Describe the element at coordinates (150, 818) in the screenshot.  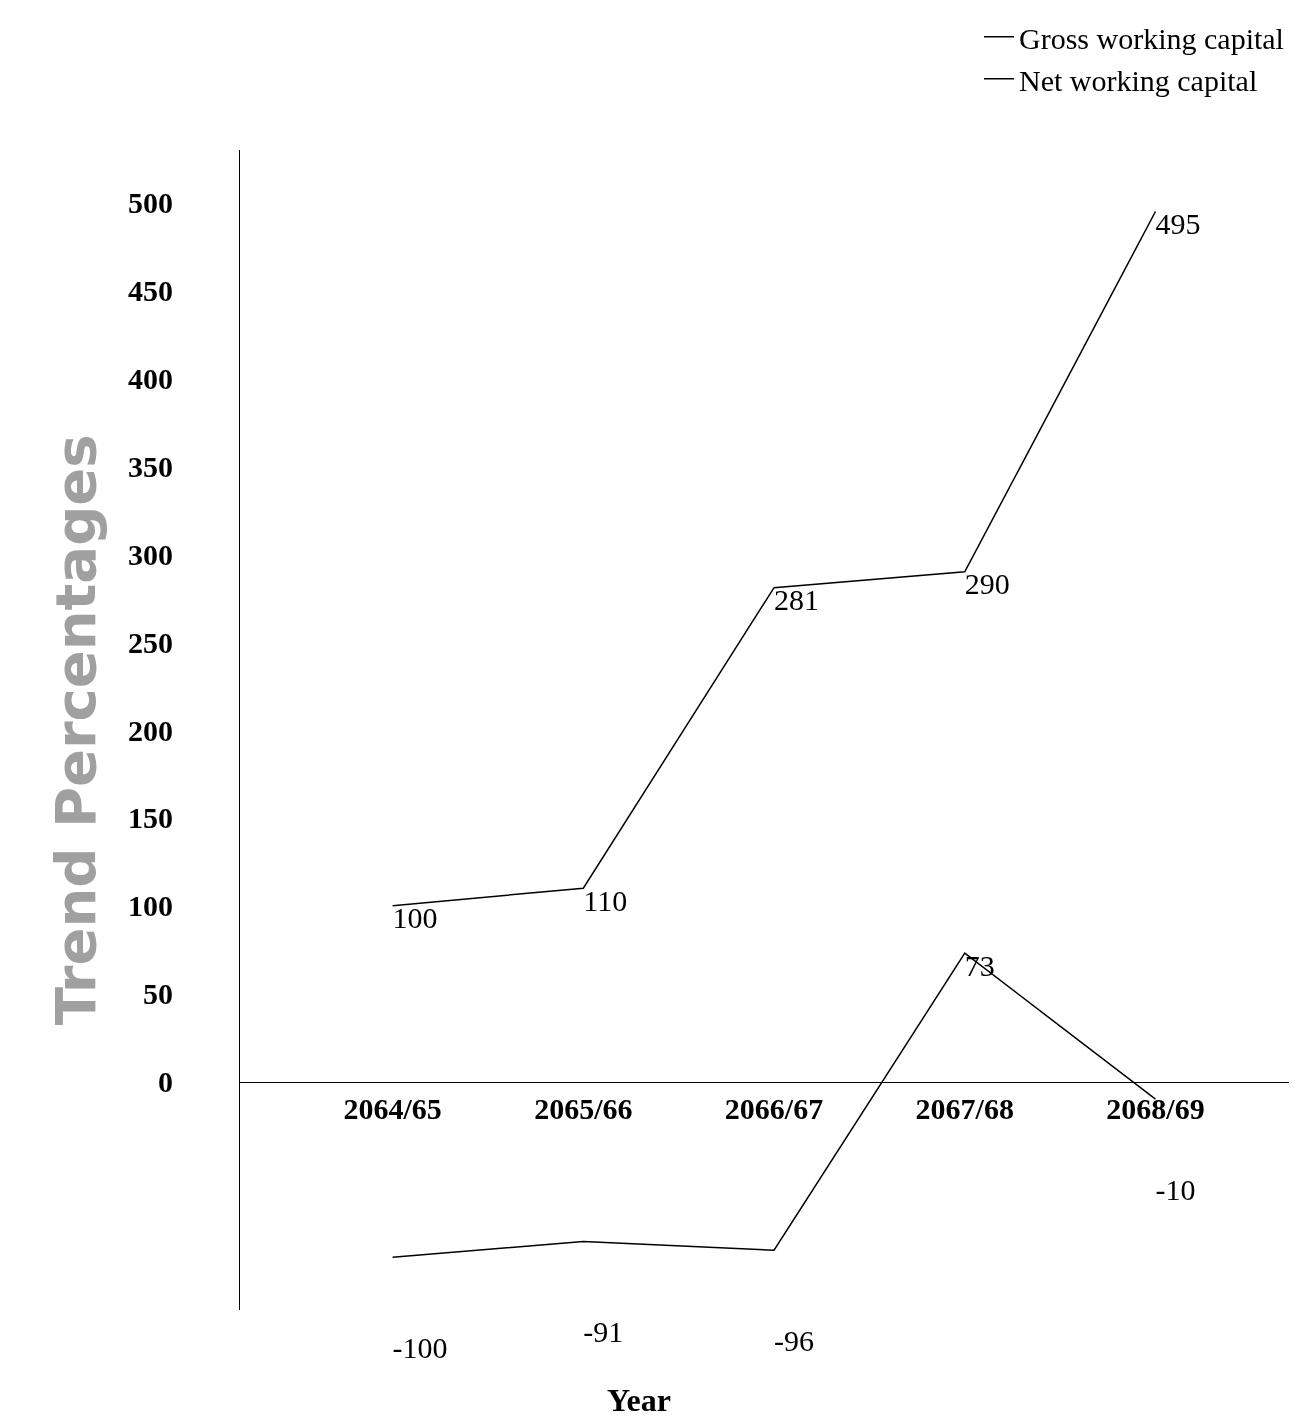
I see `y-tick-label: 150` at that location.